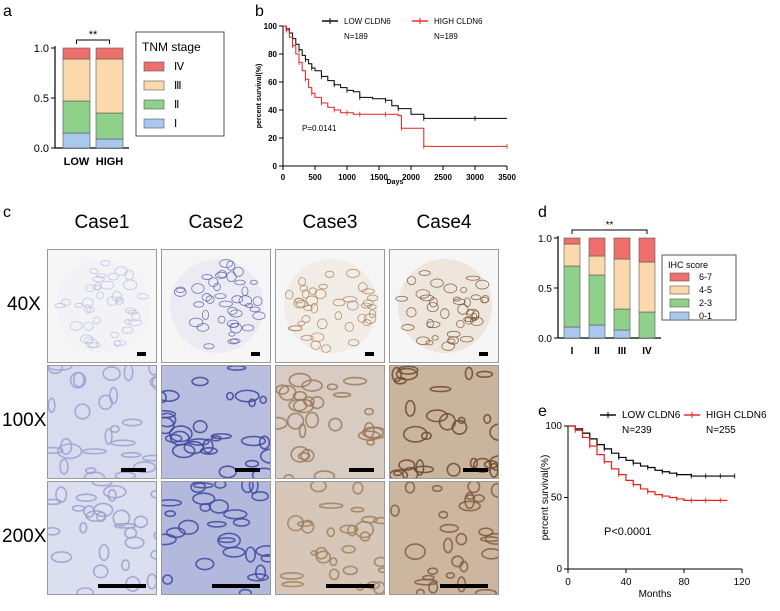 This screenshot has height=611, width=780. Describe the element at coordinates (272, 110) in the screenshot. I see `y-tick-label: 40` at that location.